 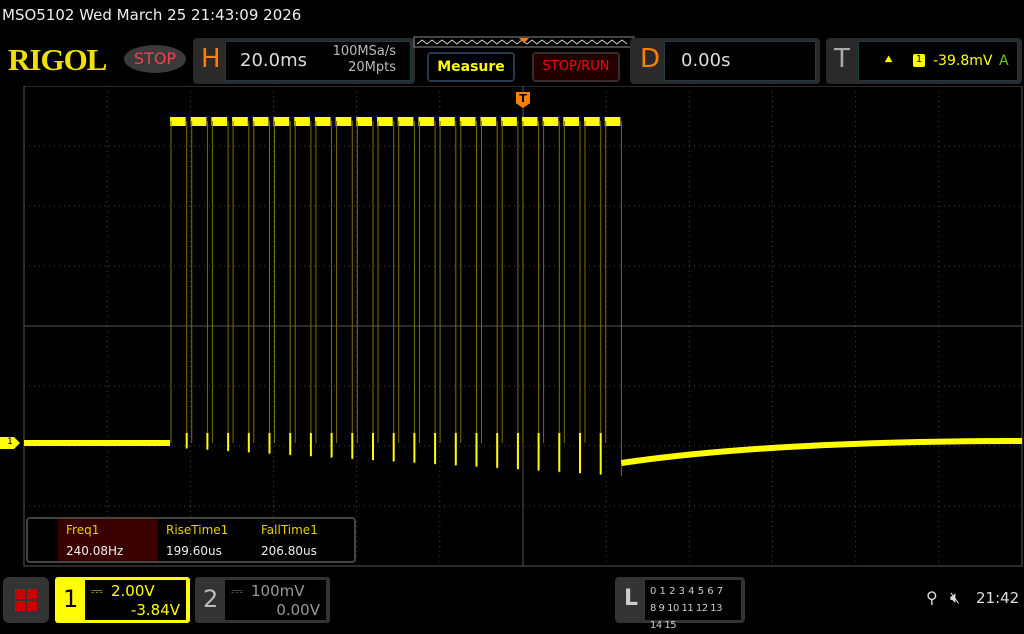 I want to click on speaker-muted-icon: 🔇︎, so click(x=955, y=597).